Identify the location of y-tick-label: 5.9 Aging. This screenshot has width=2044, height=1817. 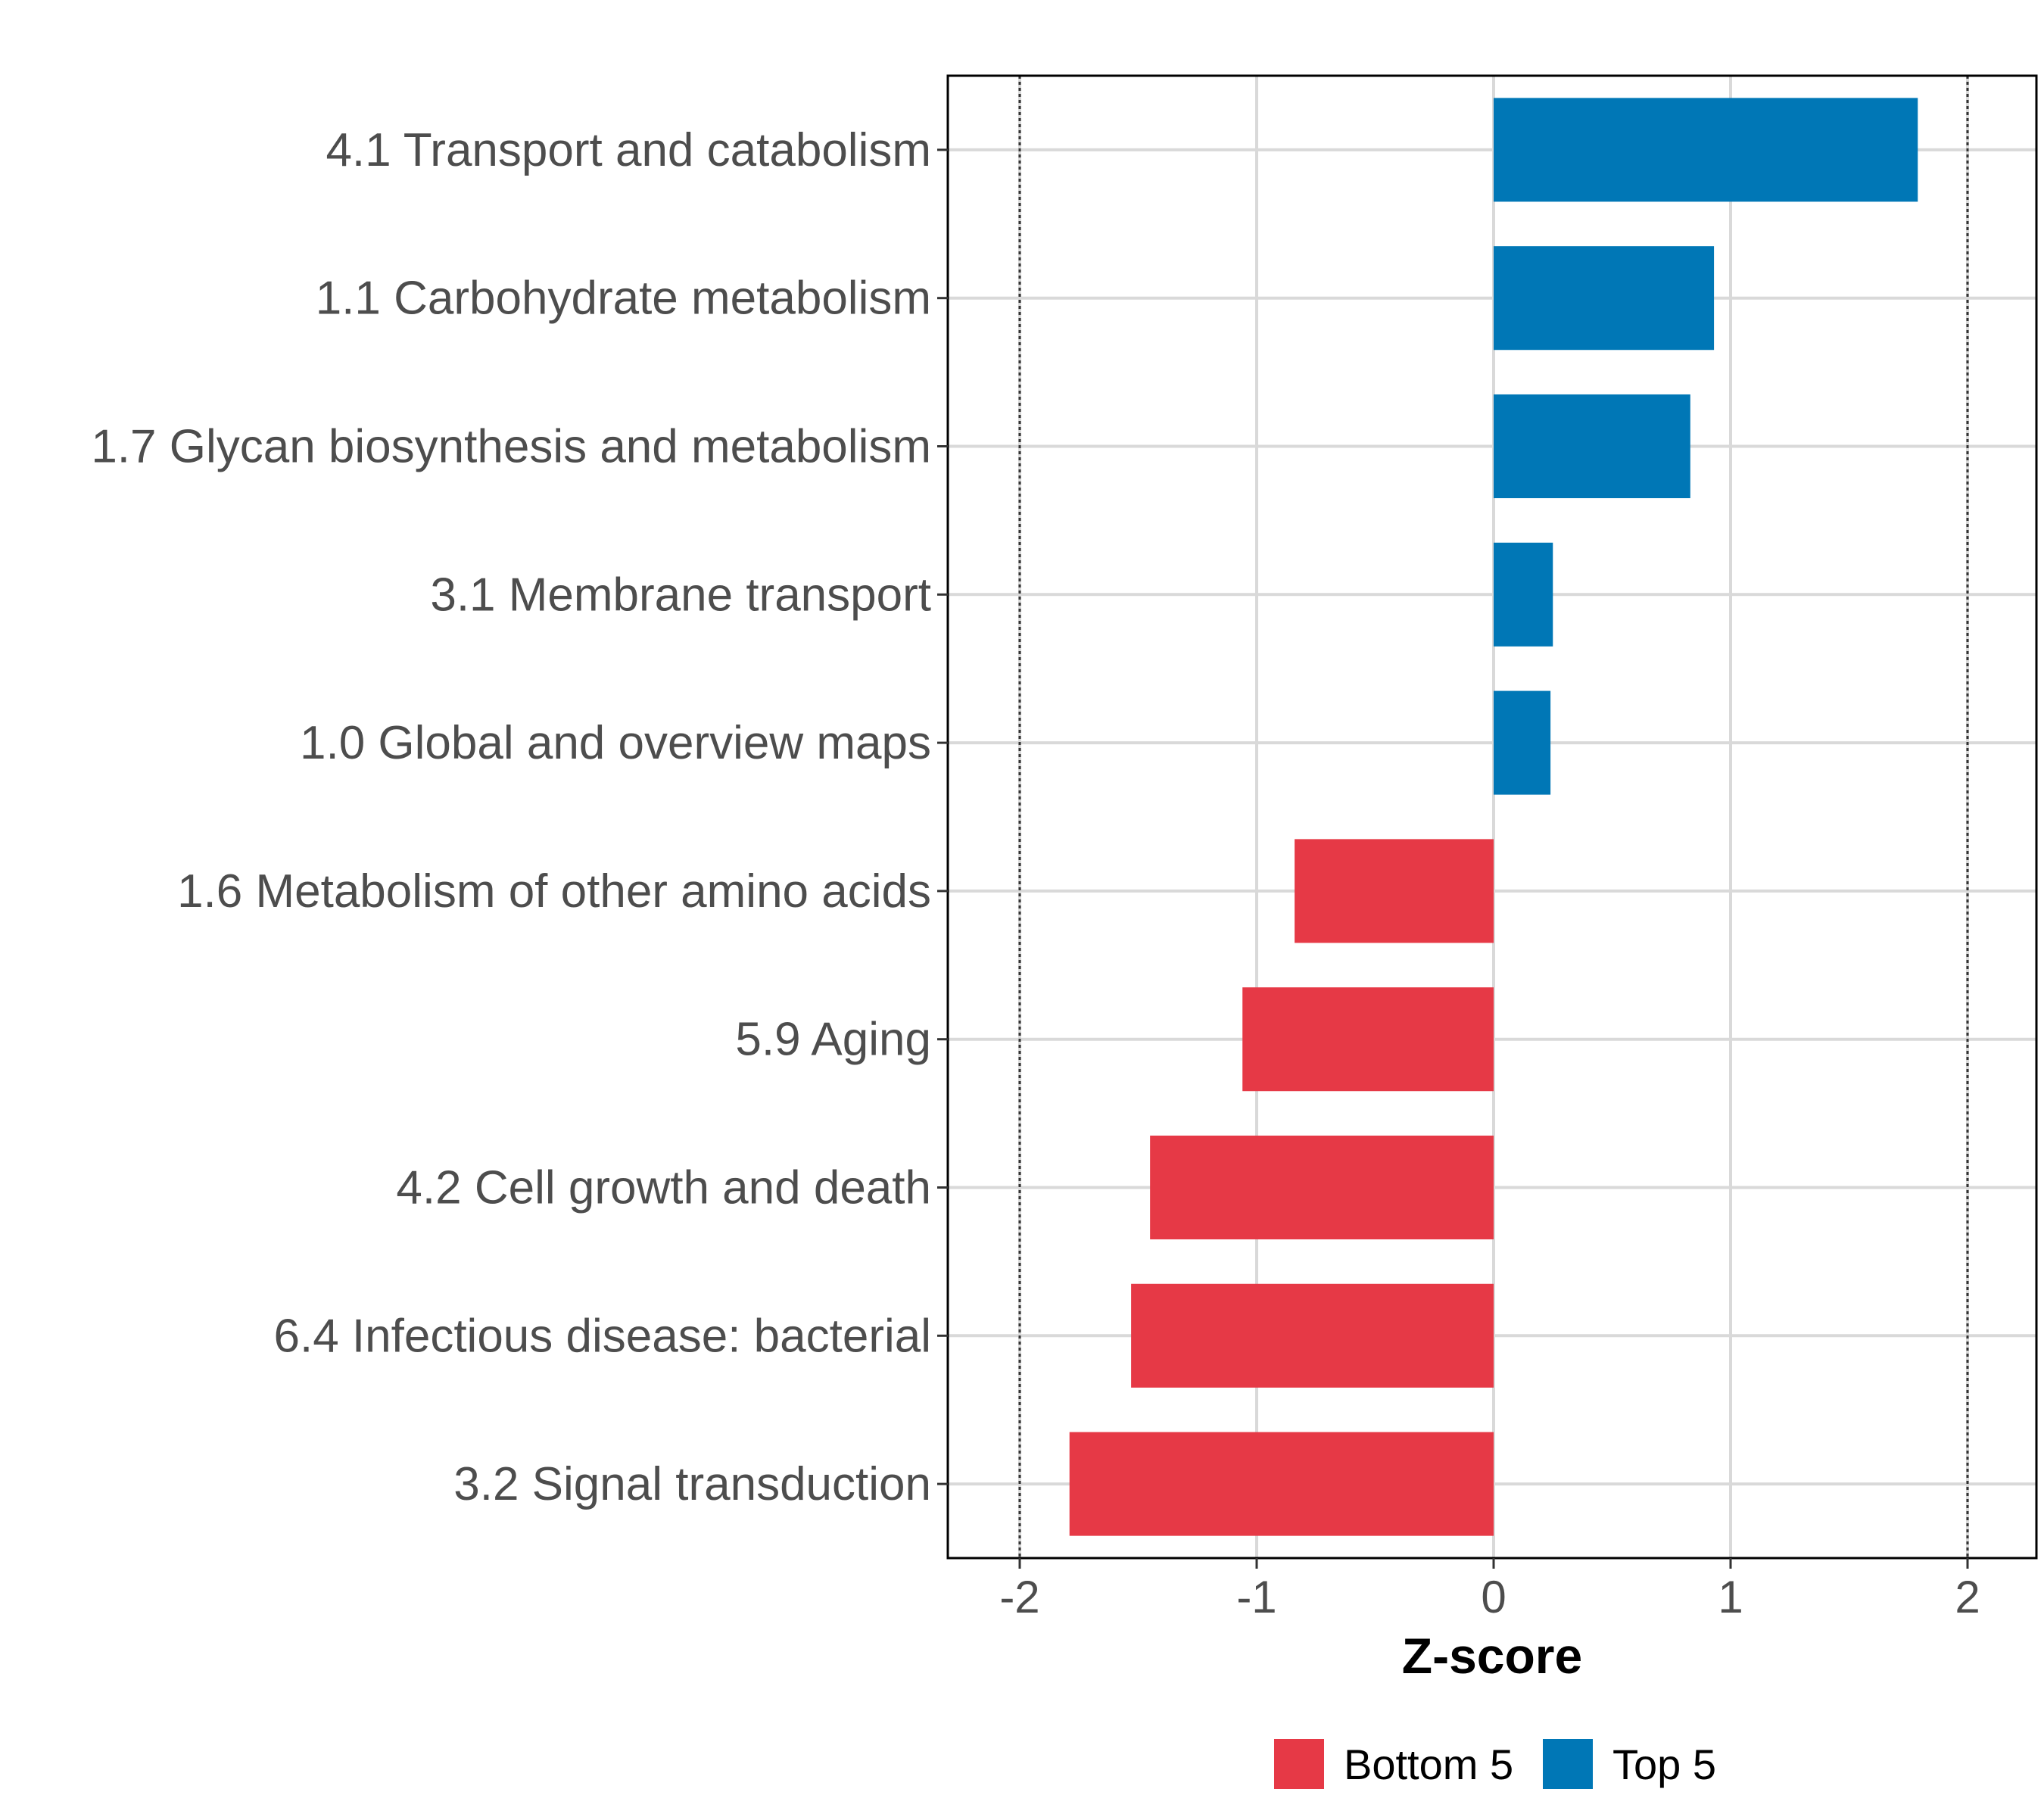
(833, 1040).